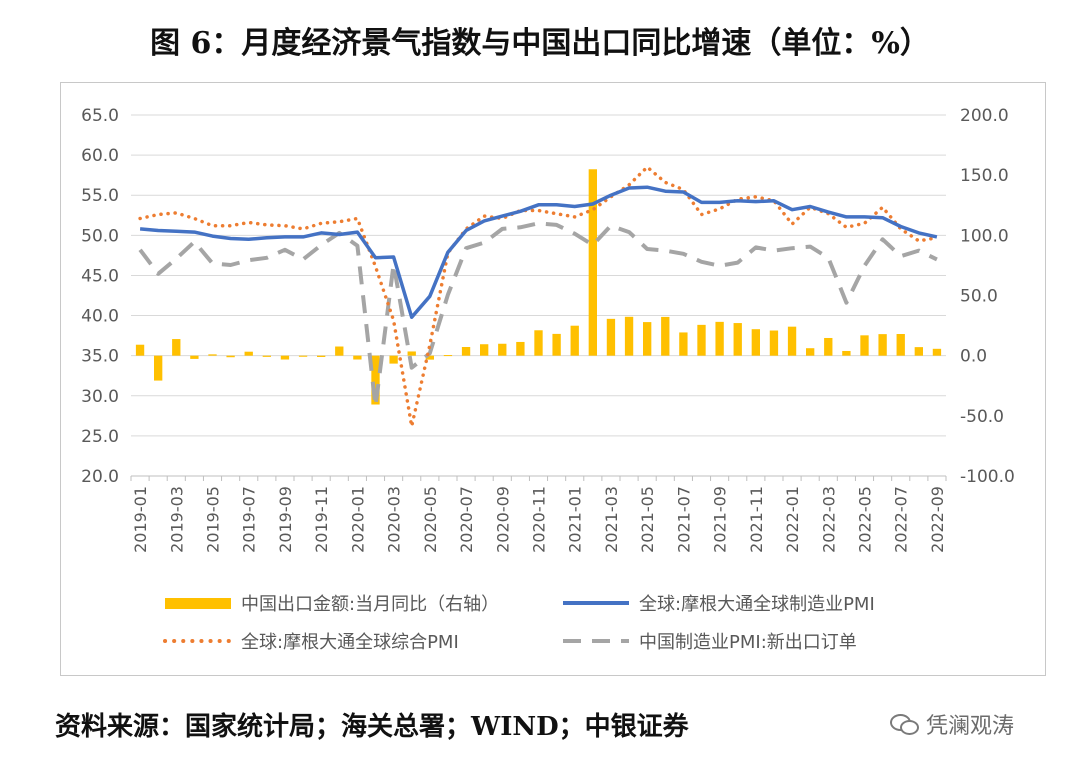 The width and height of the screenshot is (1080, 768). Describe the element at coordinates (213, 519) in the screenshot. I see `x-tick-label: 2019-05` at that location.